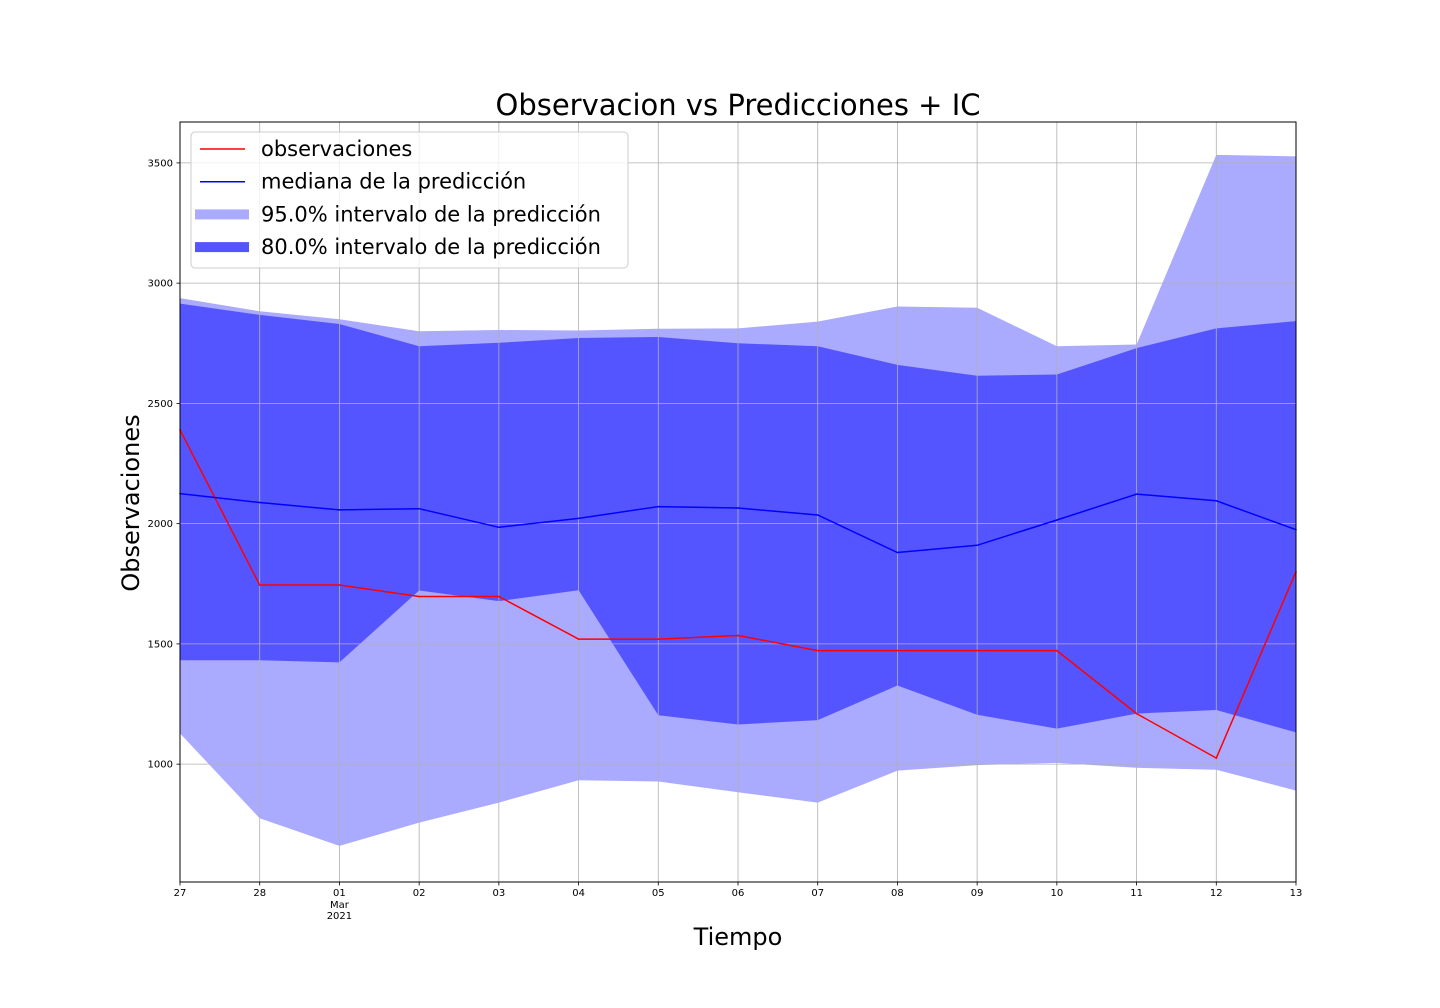  I want to click on x-tick-label: 05, so click(658, 893).